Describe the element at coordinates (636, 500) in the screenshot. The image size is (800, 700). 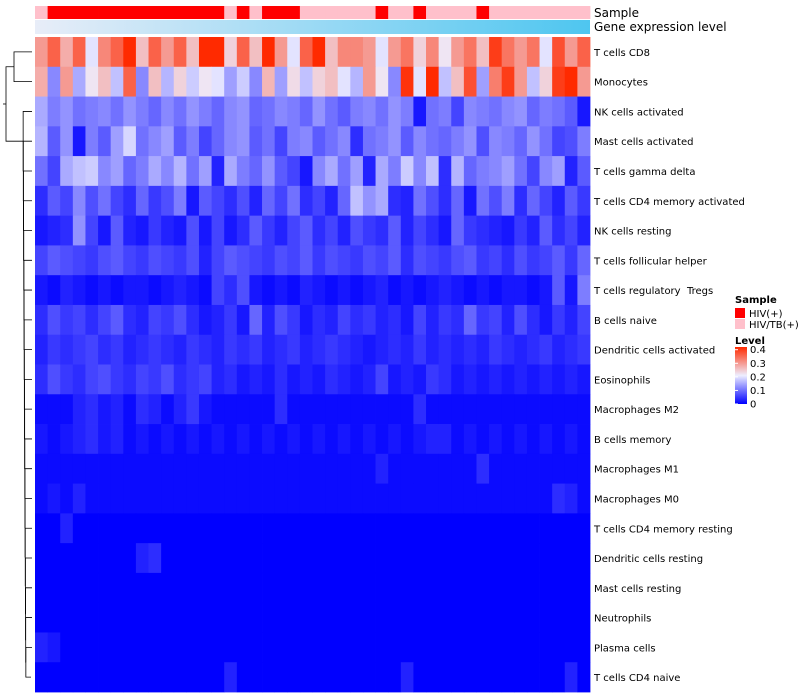
I see `row-label-macrophages-m0: Macrophages M0` at that location.